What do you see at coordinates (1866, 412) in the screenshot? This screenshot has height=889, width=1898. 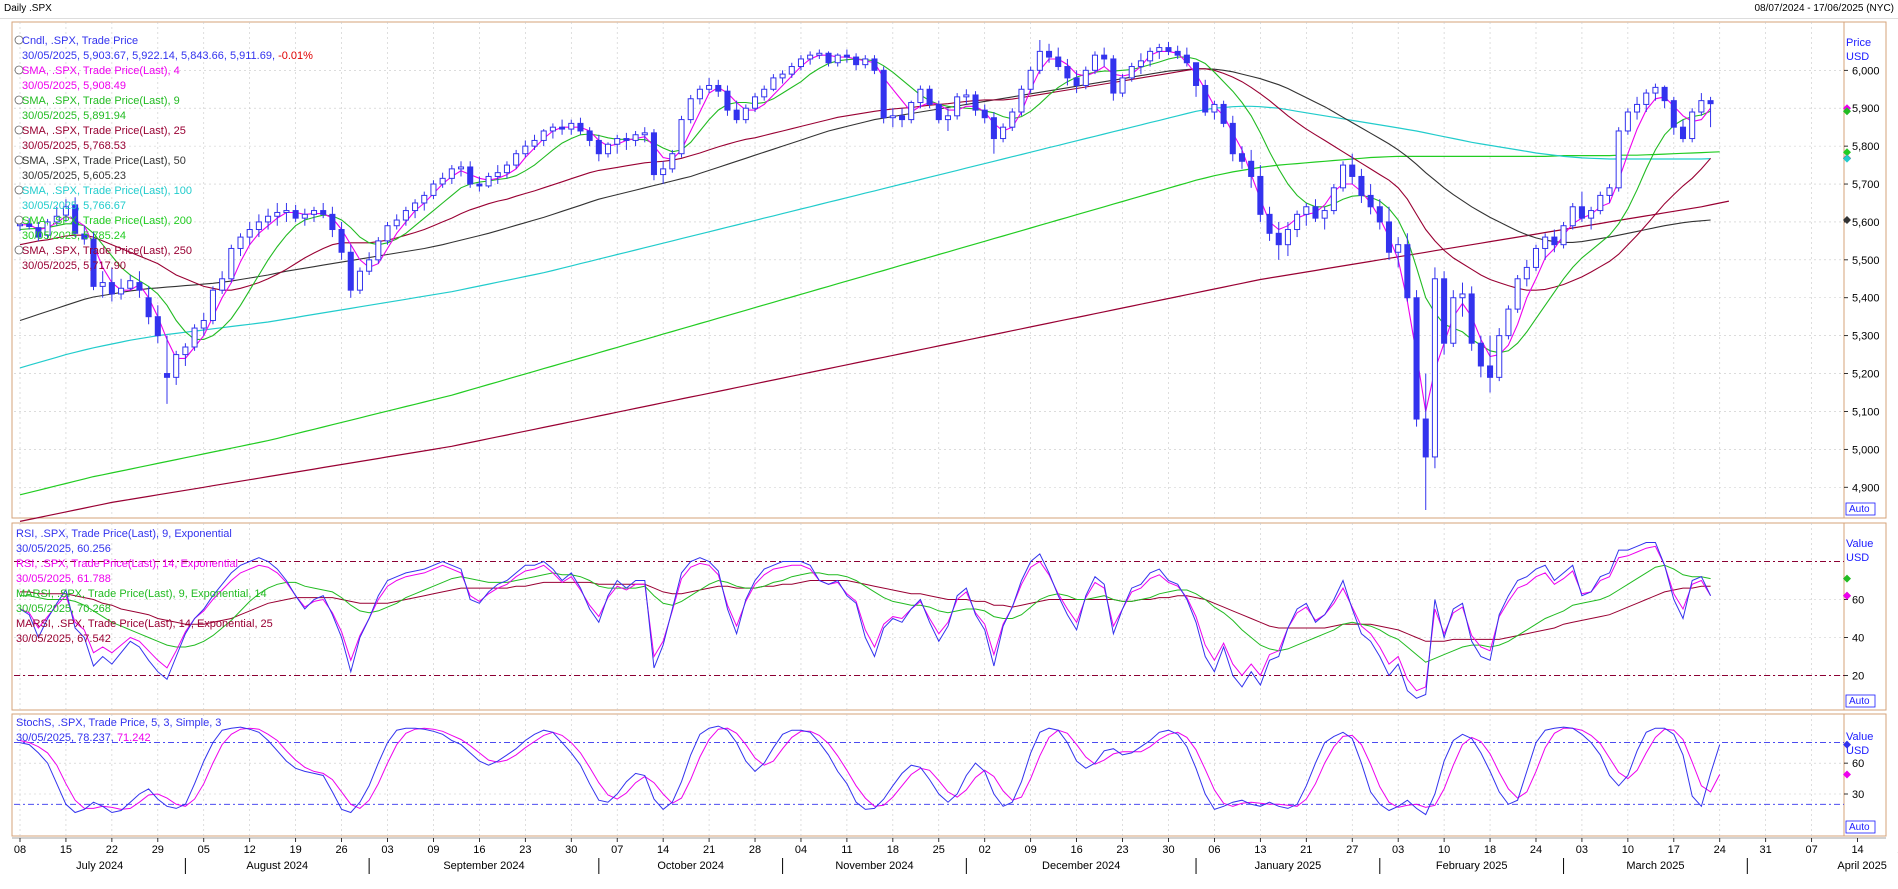 I see `price-tick-label: 5,100` at bounding box center [1866, 412].